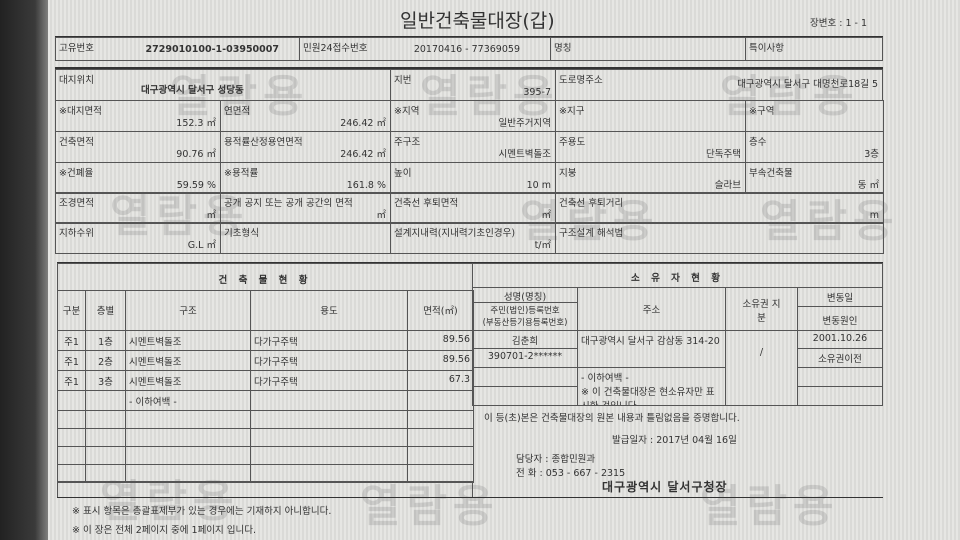  What do you see at coordinates (556, 459) in the screenshot?
I see `department: 담당자 : 종합민원과` at bounding box center [556, 459].